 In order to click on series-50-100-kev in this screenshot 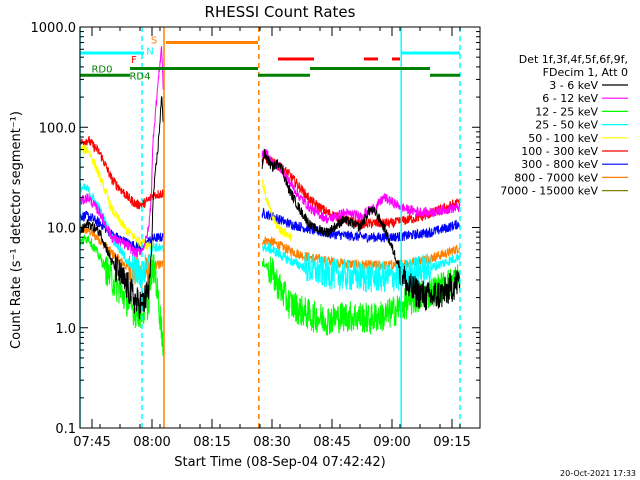, I will do `click(186, 198)`.